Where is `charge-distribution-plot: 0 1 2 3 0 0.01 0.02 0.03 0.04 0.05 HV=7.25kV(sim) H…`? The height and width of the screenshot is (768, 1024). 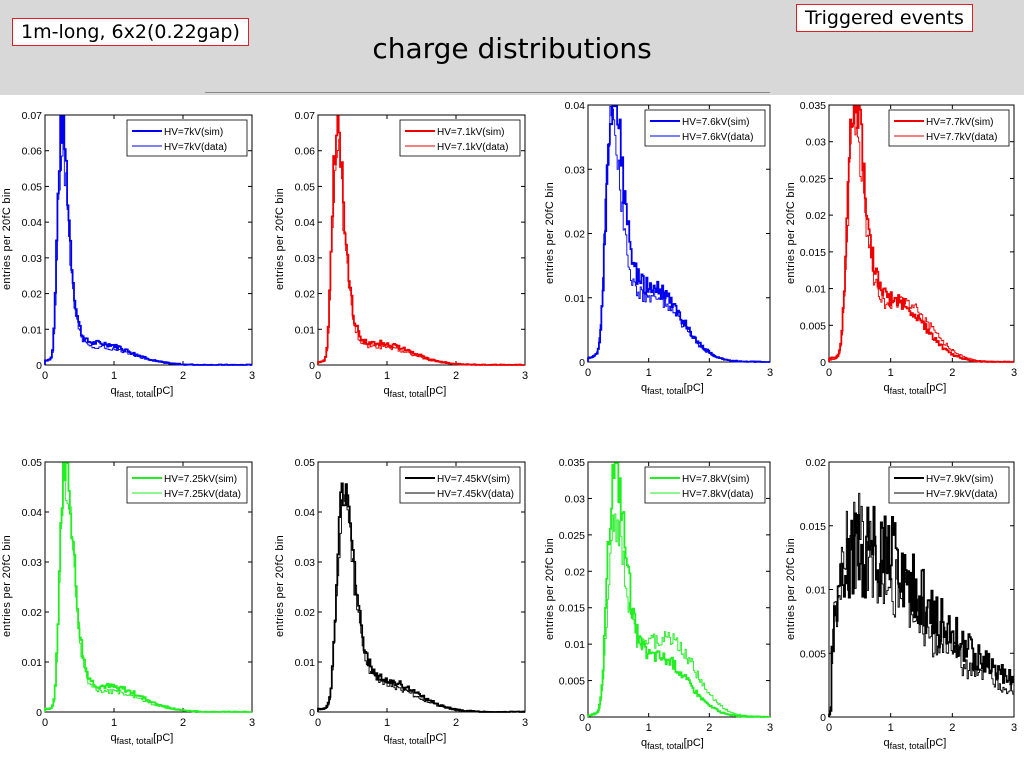
charge-distribution-plot: 0 1 2 3 0 0.01 0.02 0.03 0.04 0.05 HV=7.25kV(sim) H… is located at coordinates (133, 602).